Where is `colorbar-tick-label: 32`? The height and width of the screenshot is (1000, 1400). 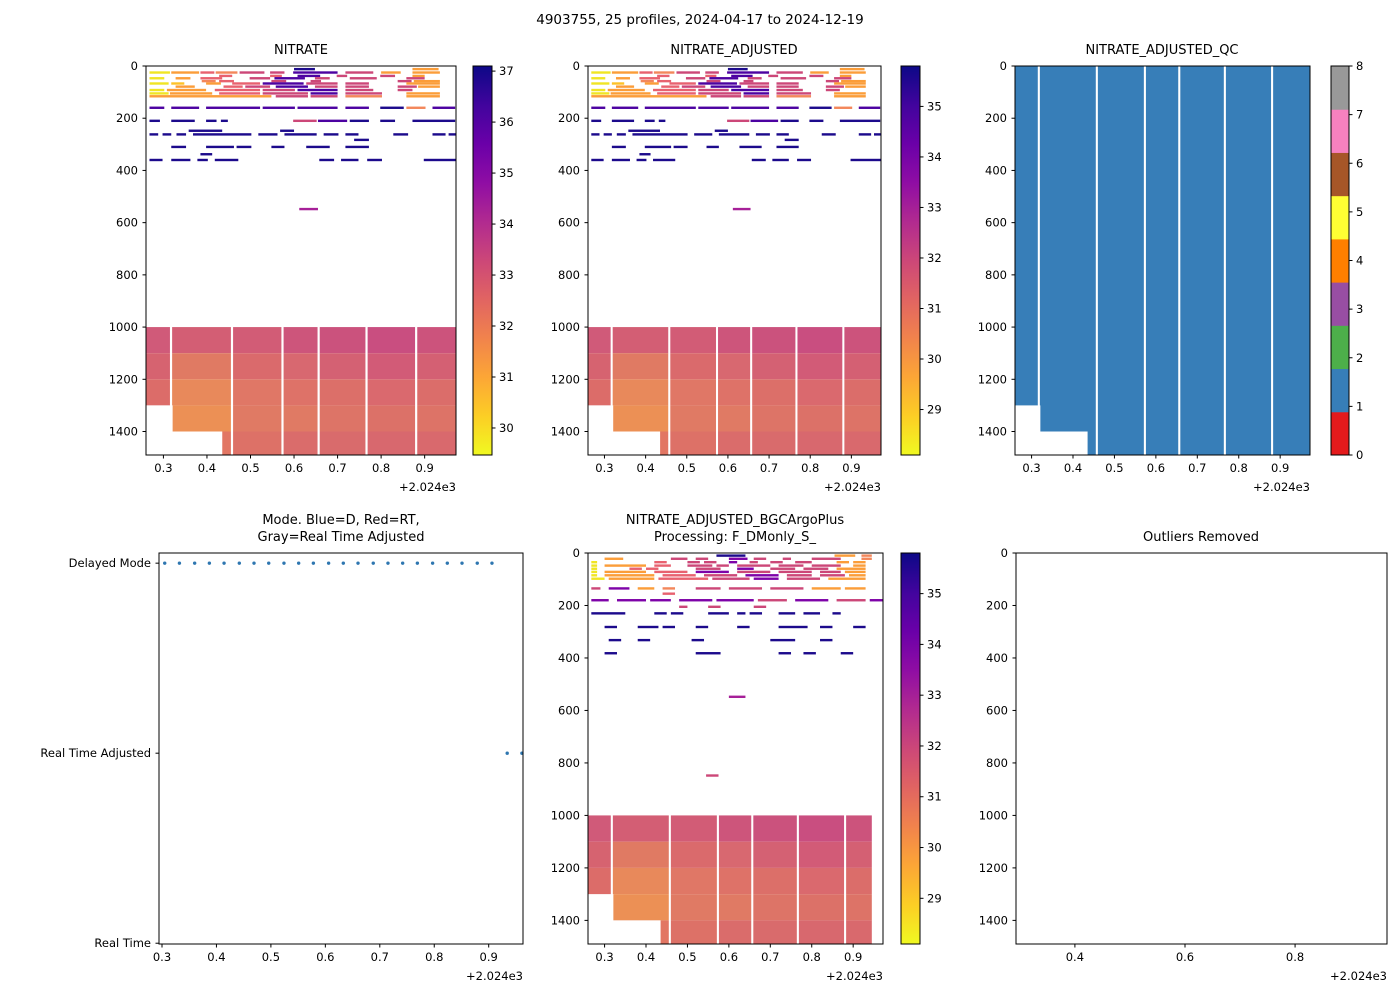 colorbar-tick-label: 32 is located at coordinates (934, 258).